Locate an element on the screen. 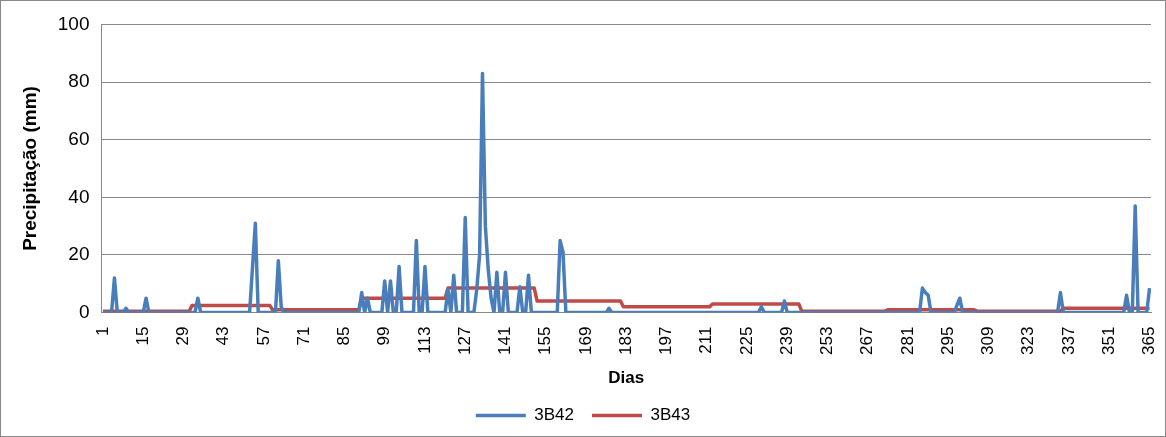 Image resolution: width=1166 pixels, height=437 pixels. y-tick-label: 80 is located at coordinates (79, 81).